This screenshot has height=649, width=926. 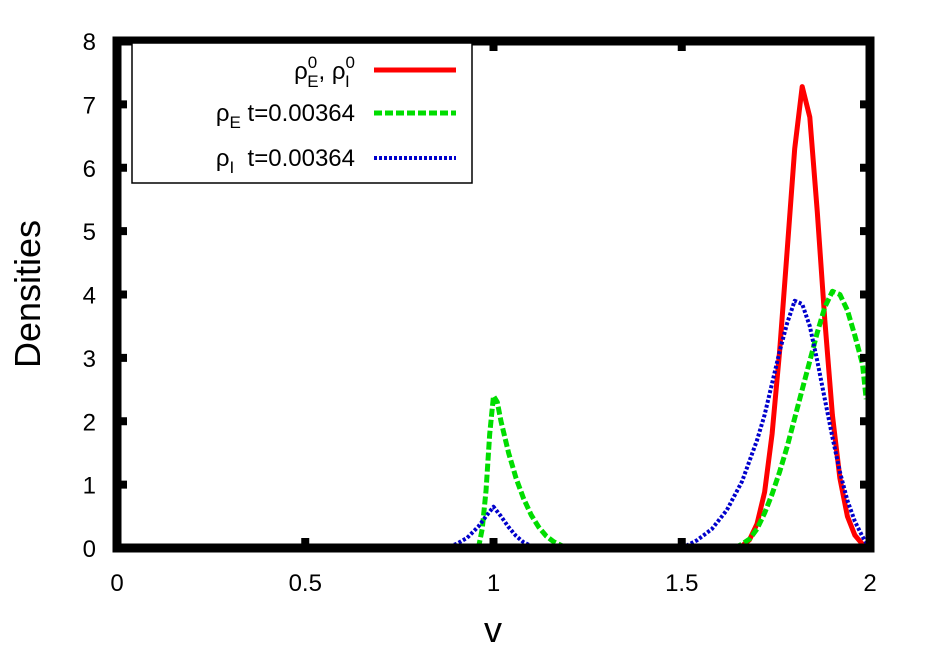 I want to click on y-tick-label: 0, so click(x=89, y=549).